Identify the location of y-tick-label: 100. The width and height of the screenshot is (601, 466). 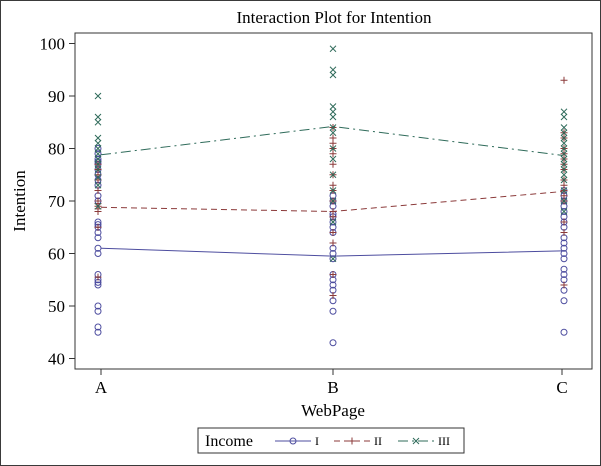
(53, 44).